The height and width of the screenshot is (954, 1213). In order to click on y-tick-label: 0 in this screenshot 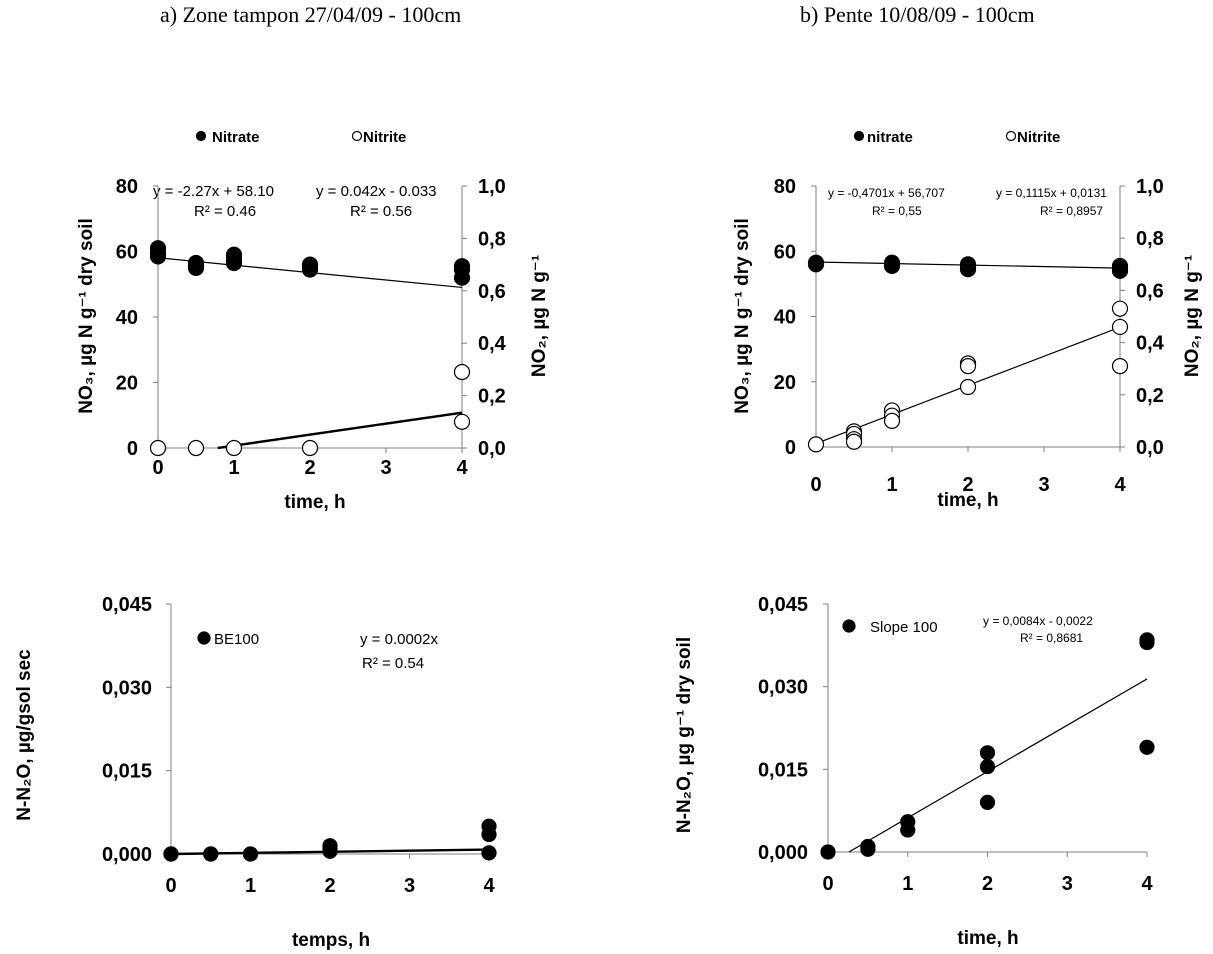, I will do `click(790, 448)`.